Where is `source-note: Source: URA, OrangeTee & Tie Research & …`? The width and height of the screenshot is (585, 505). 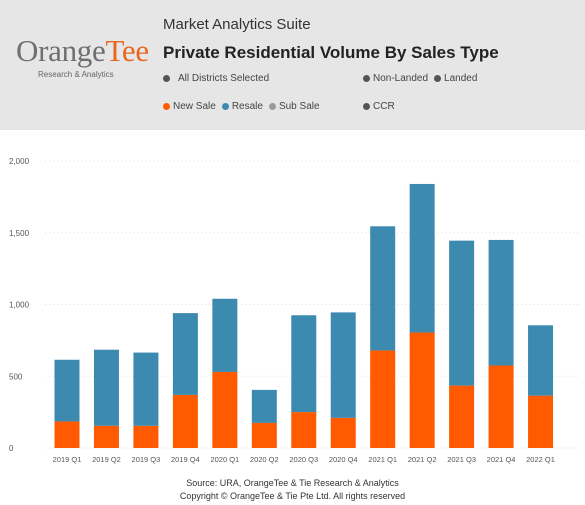 source-note: Source: URA, OrangeTee & Tie Research & … is located at coordinates (292, 483).